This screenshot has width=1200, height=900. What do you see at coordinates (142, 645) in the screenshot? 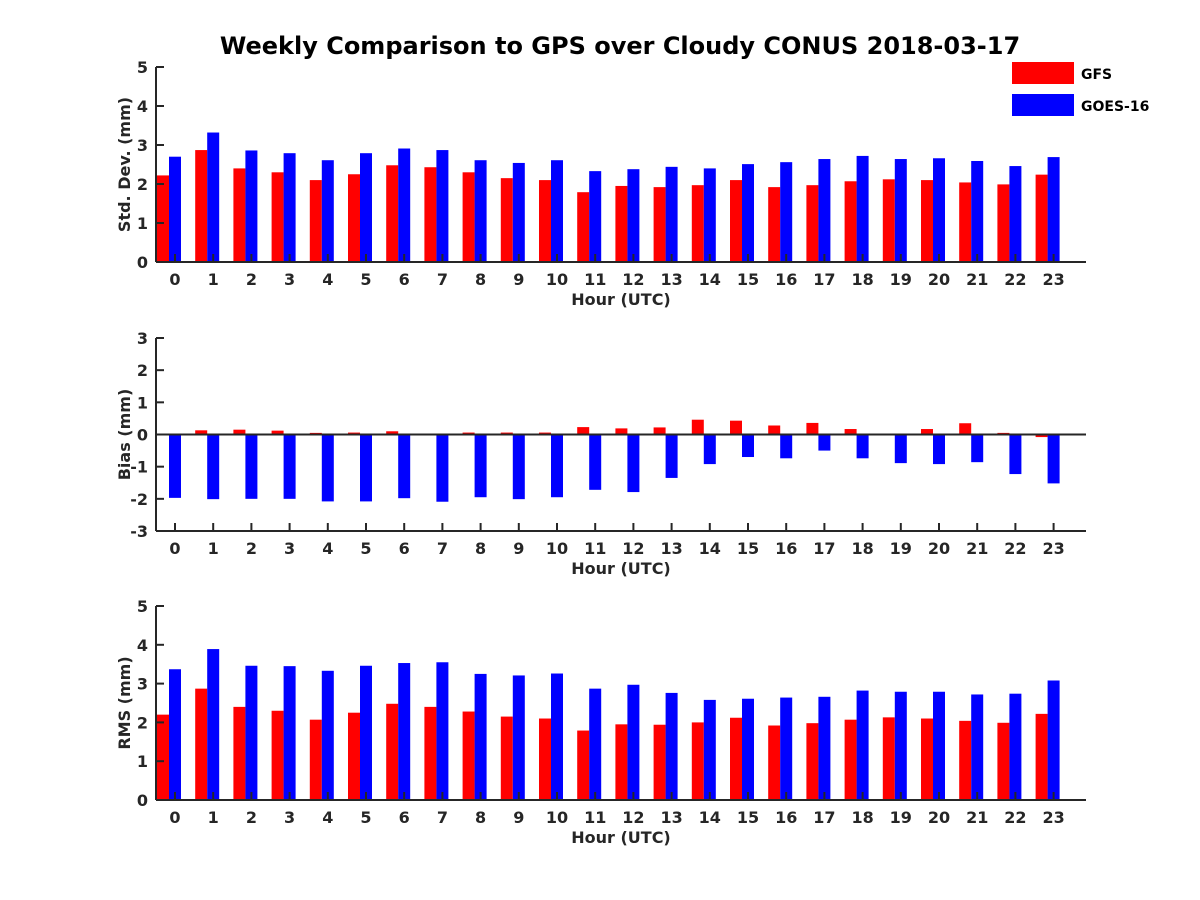
I see `y-tick-label: 4` at bounding box center [142, 645].